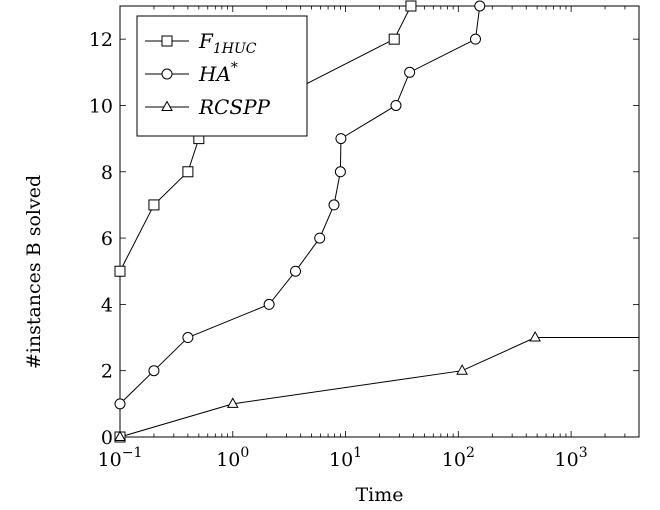 Image resolution: width=660 pixels, height=510 pixels. What do you see at coordinates (107, 239) in the screenshot?
I see `y-tick-label: 6` at bounding box center [107, 239].